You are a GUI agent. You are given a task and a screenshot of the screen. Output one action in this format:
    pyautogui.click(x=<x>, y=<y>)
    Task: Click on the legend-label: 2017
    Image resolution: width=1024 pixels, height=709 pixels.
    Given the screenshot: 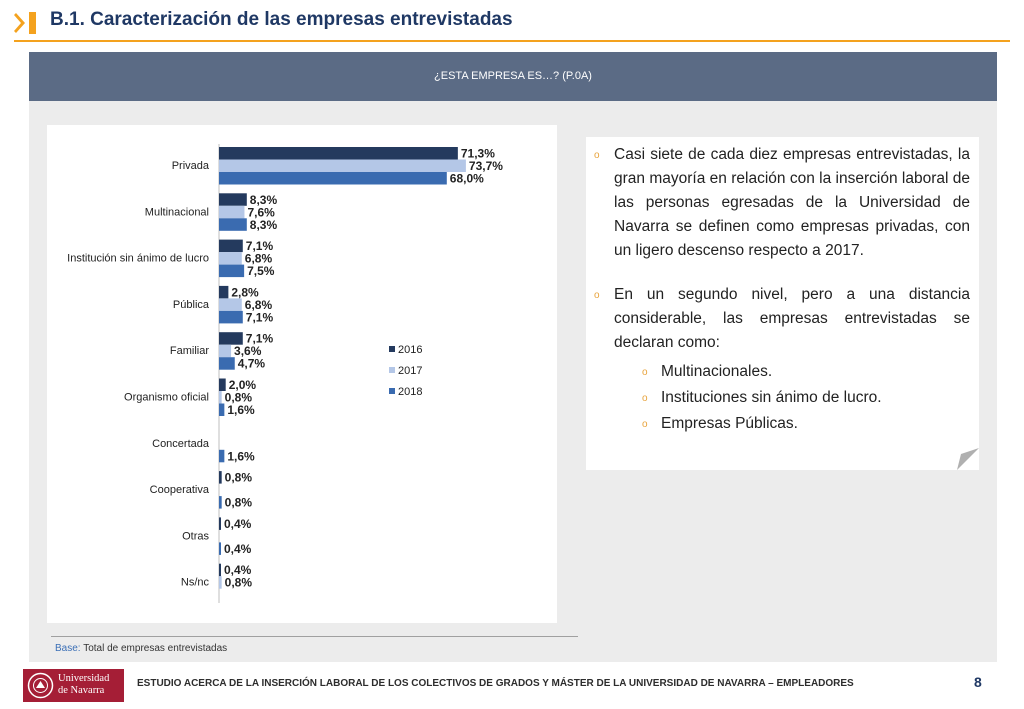 What is the action you would take?
    pyautogui.click(x=410, y=371)
    